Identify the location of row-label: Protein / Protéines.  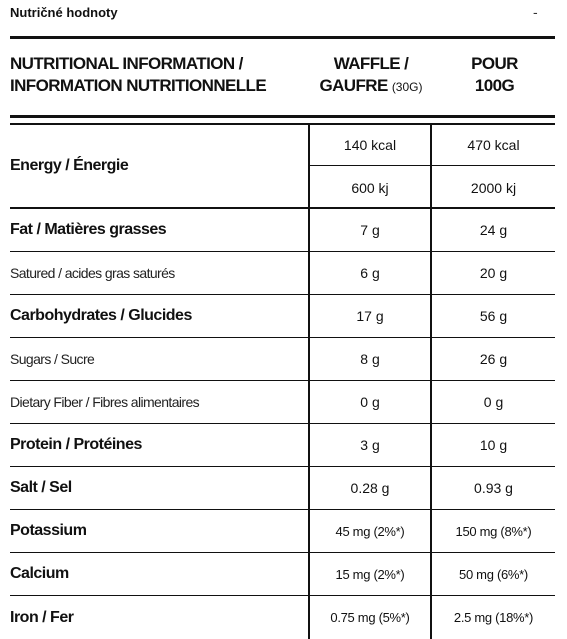
(76, 444).